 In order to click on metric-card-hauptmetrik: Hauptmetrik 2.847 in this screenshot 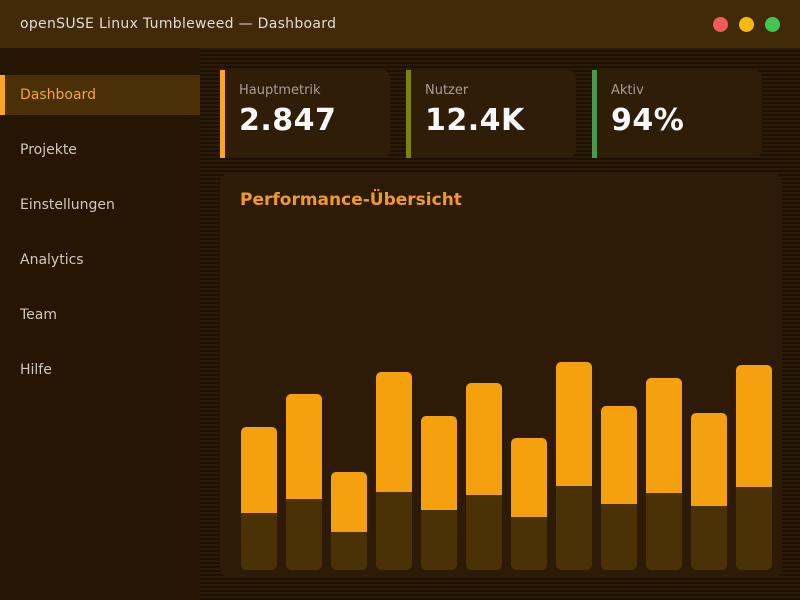, I will do `click(305, 114)`.